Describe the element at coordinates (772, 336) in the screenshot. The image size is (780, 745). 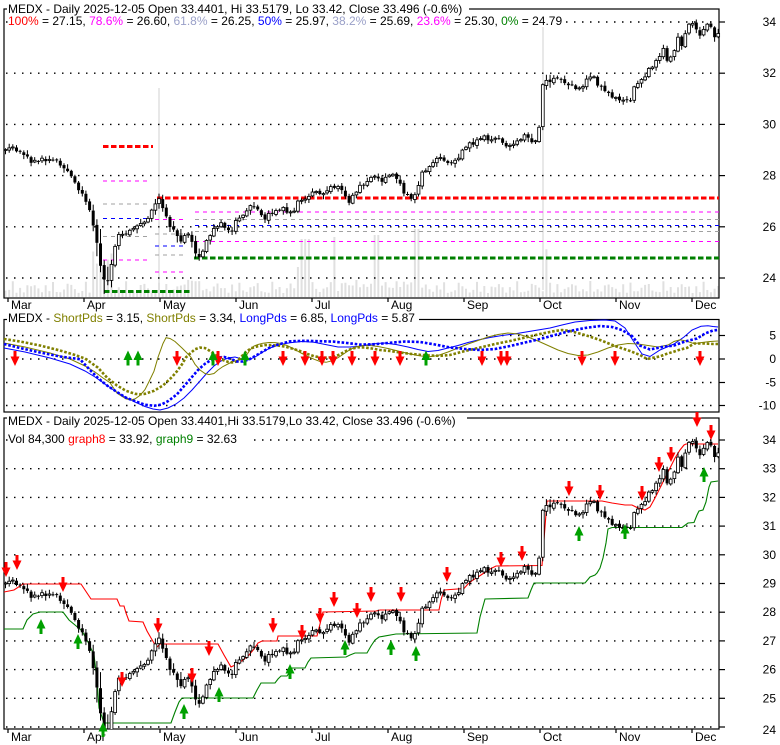
I see `svg-text: 5` at that location.